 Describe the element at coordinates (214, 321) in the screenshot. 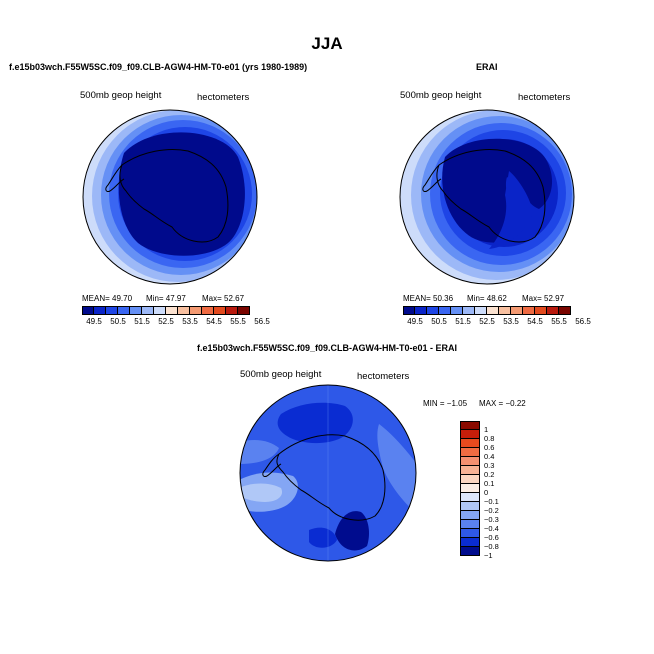

I see `left-colorbar-tick-label: 54.5` at that location.